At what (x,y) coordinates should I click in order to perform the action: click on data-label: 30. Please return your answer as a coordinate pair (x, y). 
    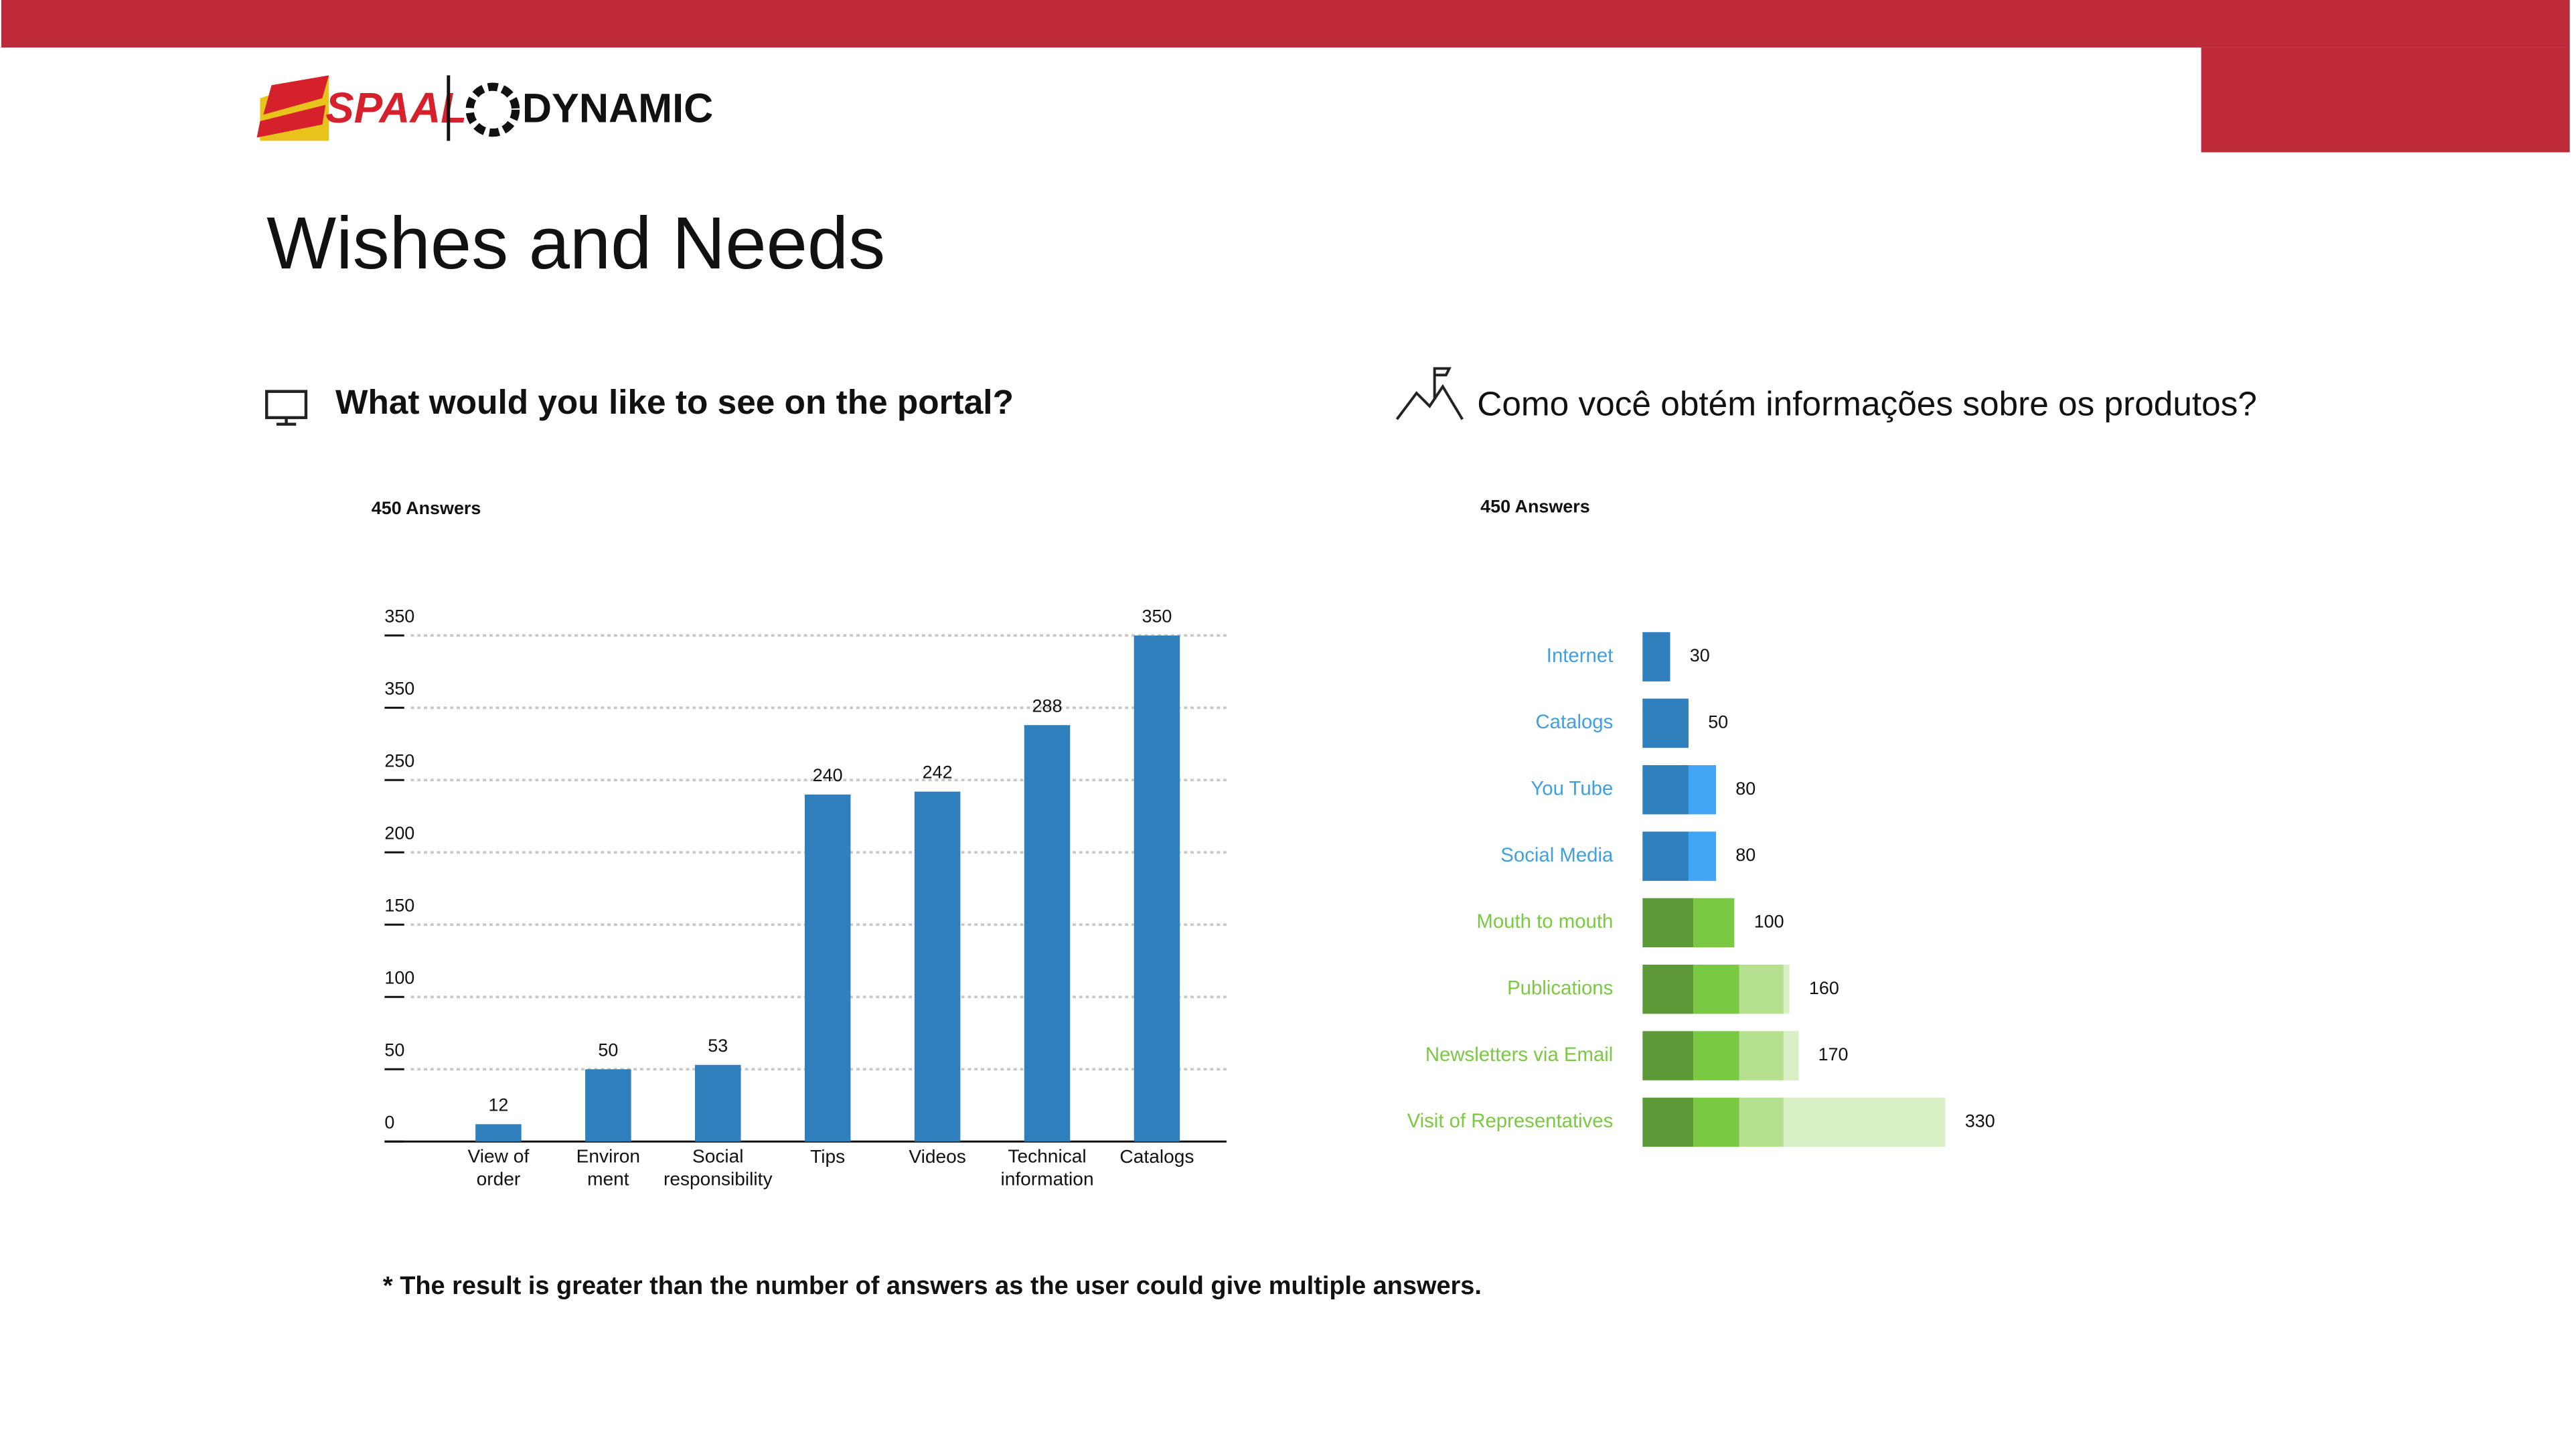
    Looking at the image, I should click on (1700, 655).